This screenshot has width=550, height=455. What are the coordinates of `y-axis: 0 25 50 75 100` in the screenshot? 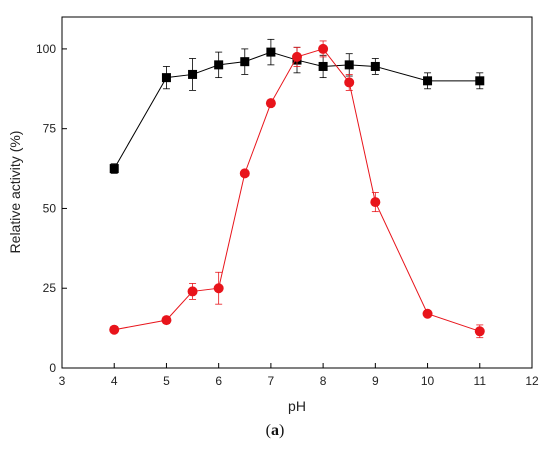 It's located at (51, 208).